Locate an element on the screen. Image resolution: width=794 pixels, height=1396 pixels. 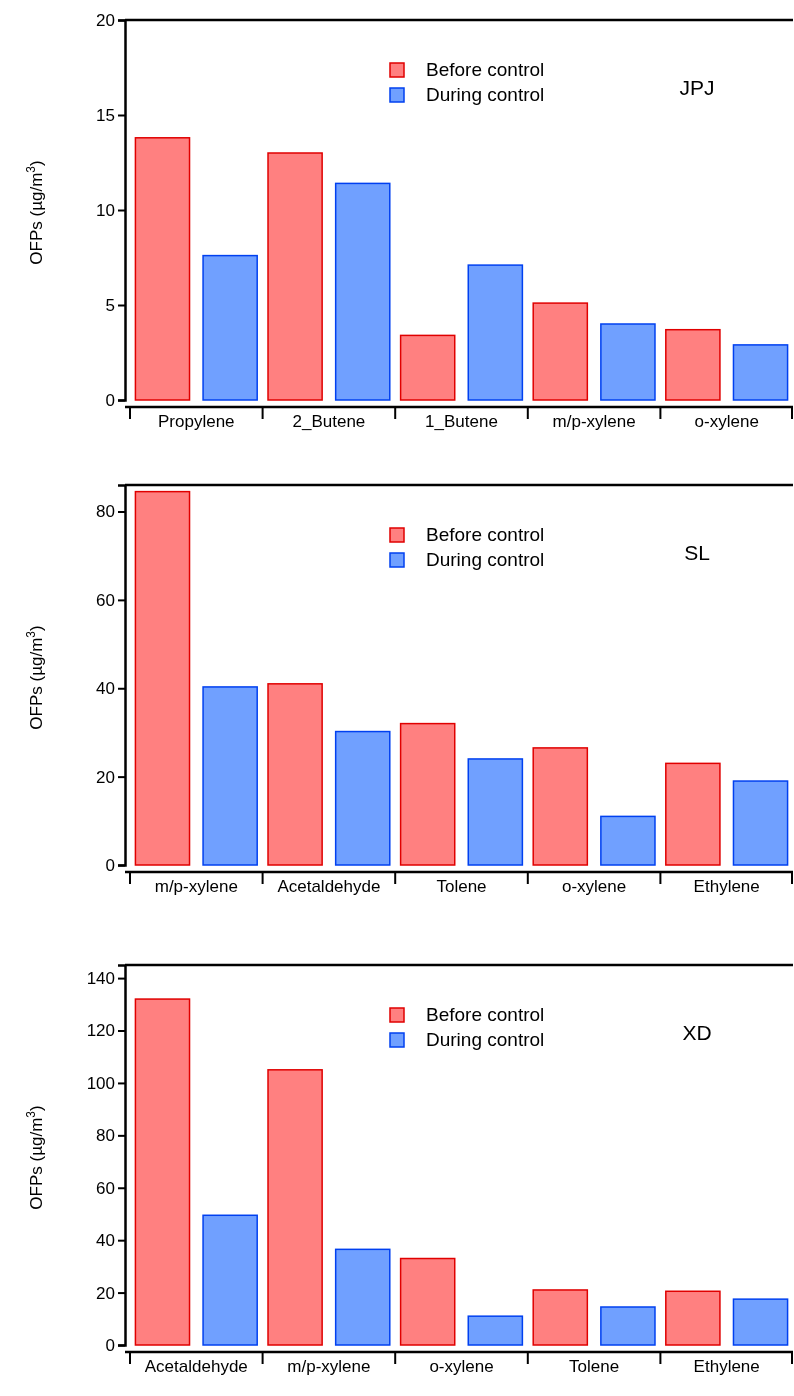
y-tick-label: 140 is located at coordinates (100, 979).